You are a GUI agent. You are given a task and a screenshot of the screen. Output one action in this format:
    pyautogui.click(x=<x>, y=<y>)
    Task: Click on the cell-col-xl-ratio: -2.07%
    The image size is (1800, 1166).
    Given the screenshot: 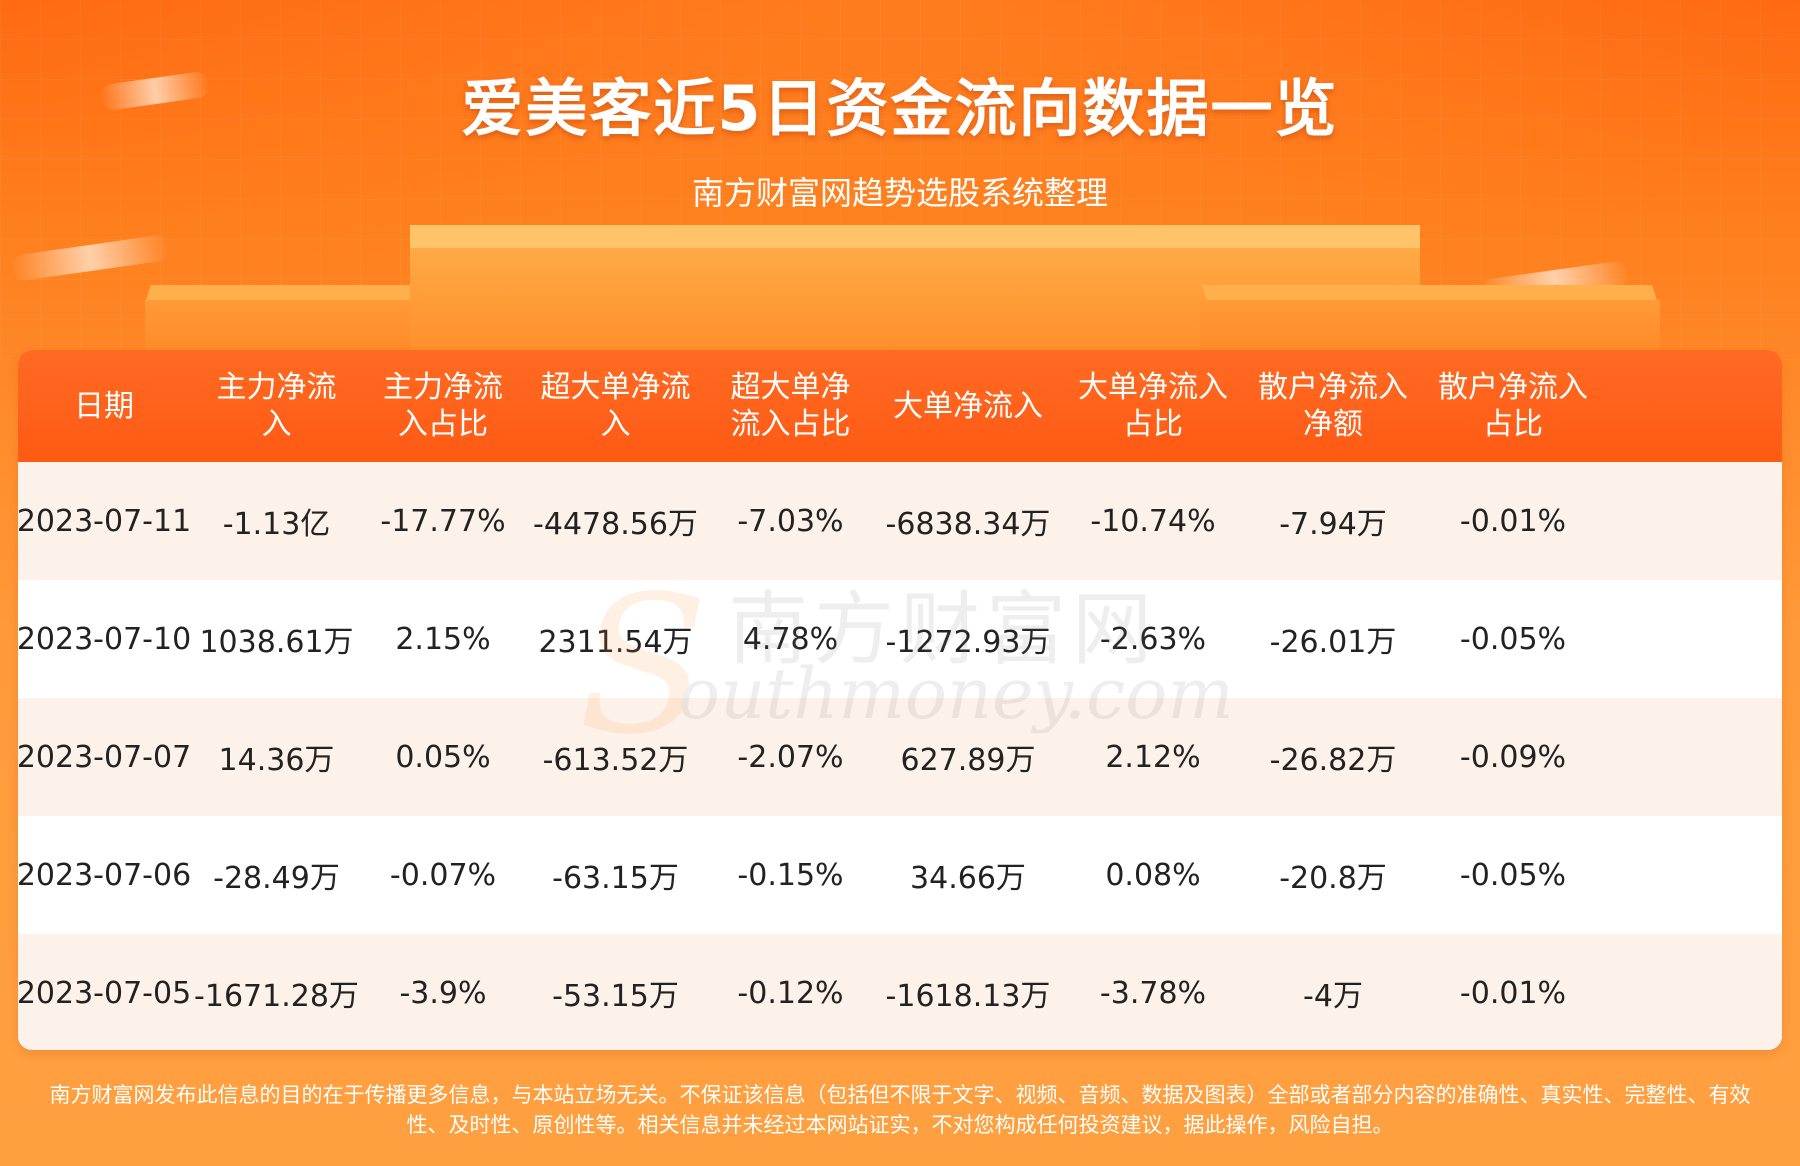 What is the action you would take?
    pyautogui.click(x=790, y=757)
    